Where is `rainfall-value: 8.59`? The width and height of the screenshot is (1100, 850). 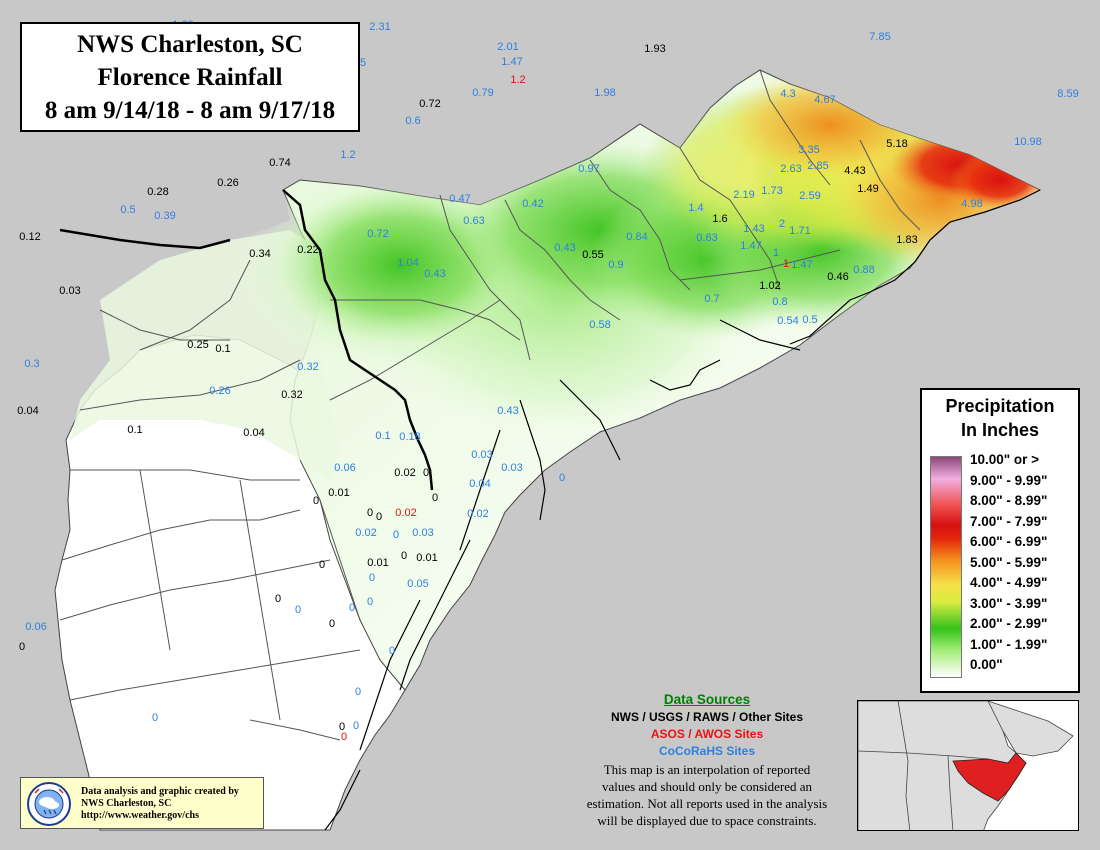
rainfall-value: 8.59 is located at coordinates (1067, 94).